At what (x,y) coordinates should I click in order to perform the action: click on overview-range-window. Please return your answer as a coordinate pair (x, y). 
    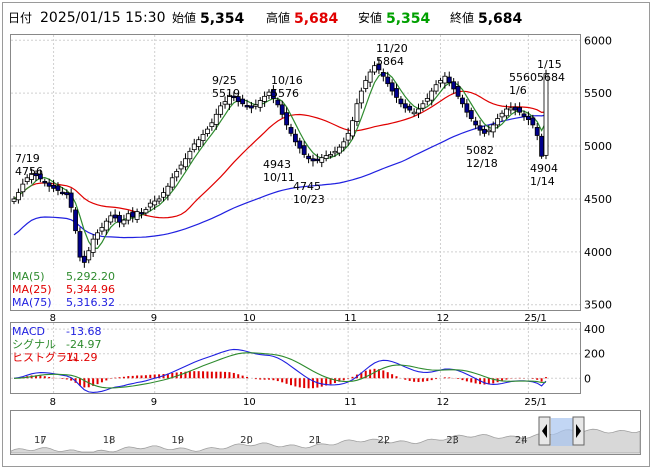
    Looking at the image, I should click on (562, 432).